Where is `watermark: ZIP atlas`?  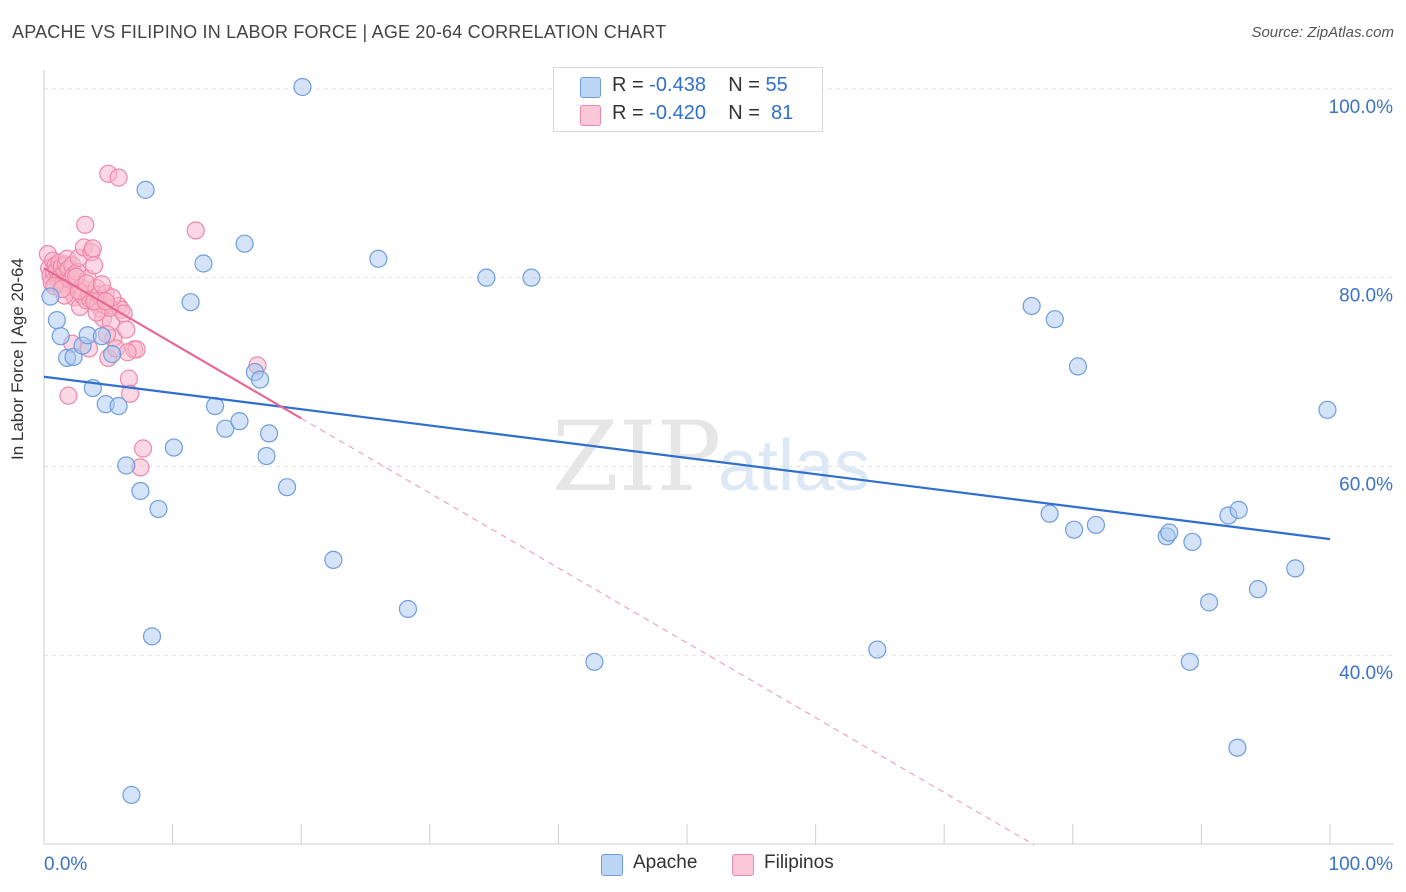 watermark: ZIP atlas is located at coordinates (711, 457).